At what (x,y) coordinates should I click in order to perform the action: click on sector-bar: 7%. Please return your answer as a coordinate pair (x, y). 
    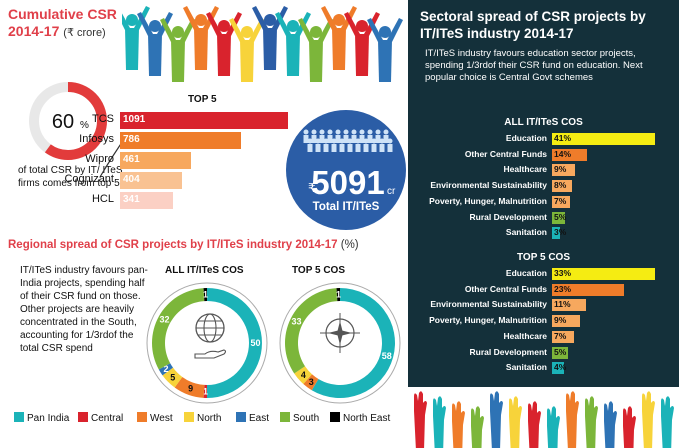
    Looking at the image, I should click on (563, 336).